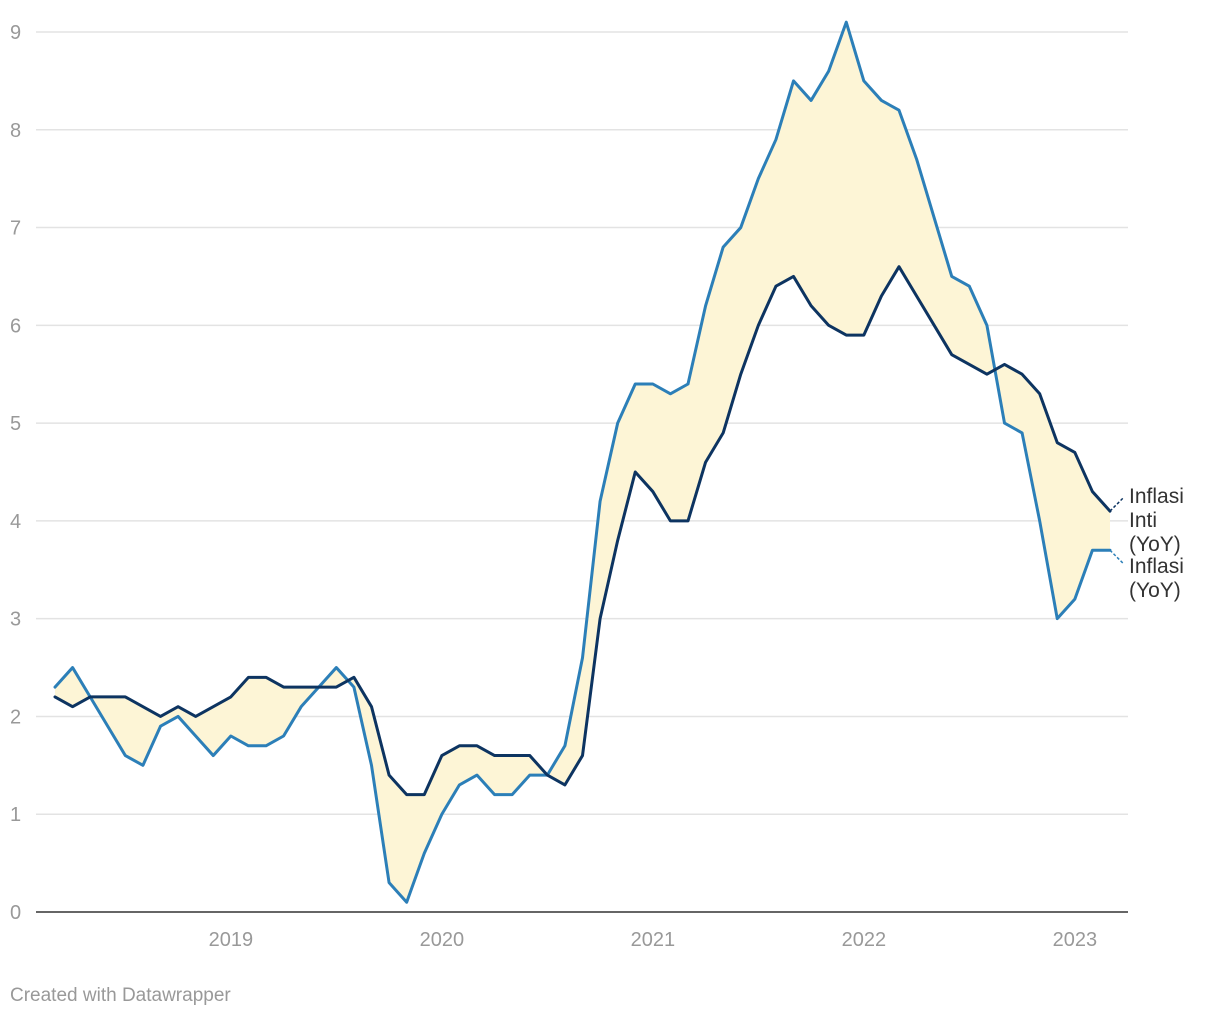  What do you see at coordinates (15, 326) in the screenshot?
I see `y-tick-label: 6` at bounding box center [15, 326].